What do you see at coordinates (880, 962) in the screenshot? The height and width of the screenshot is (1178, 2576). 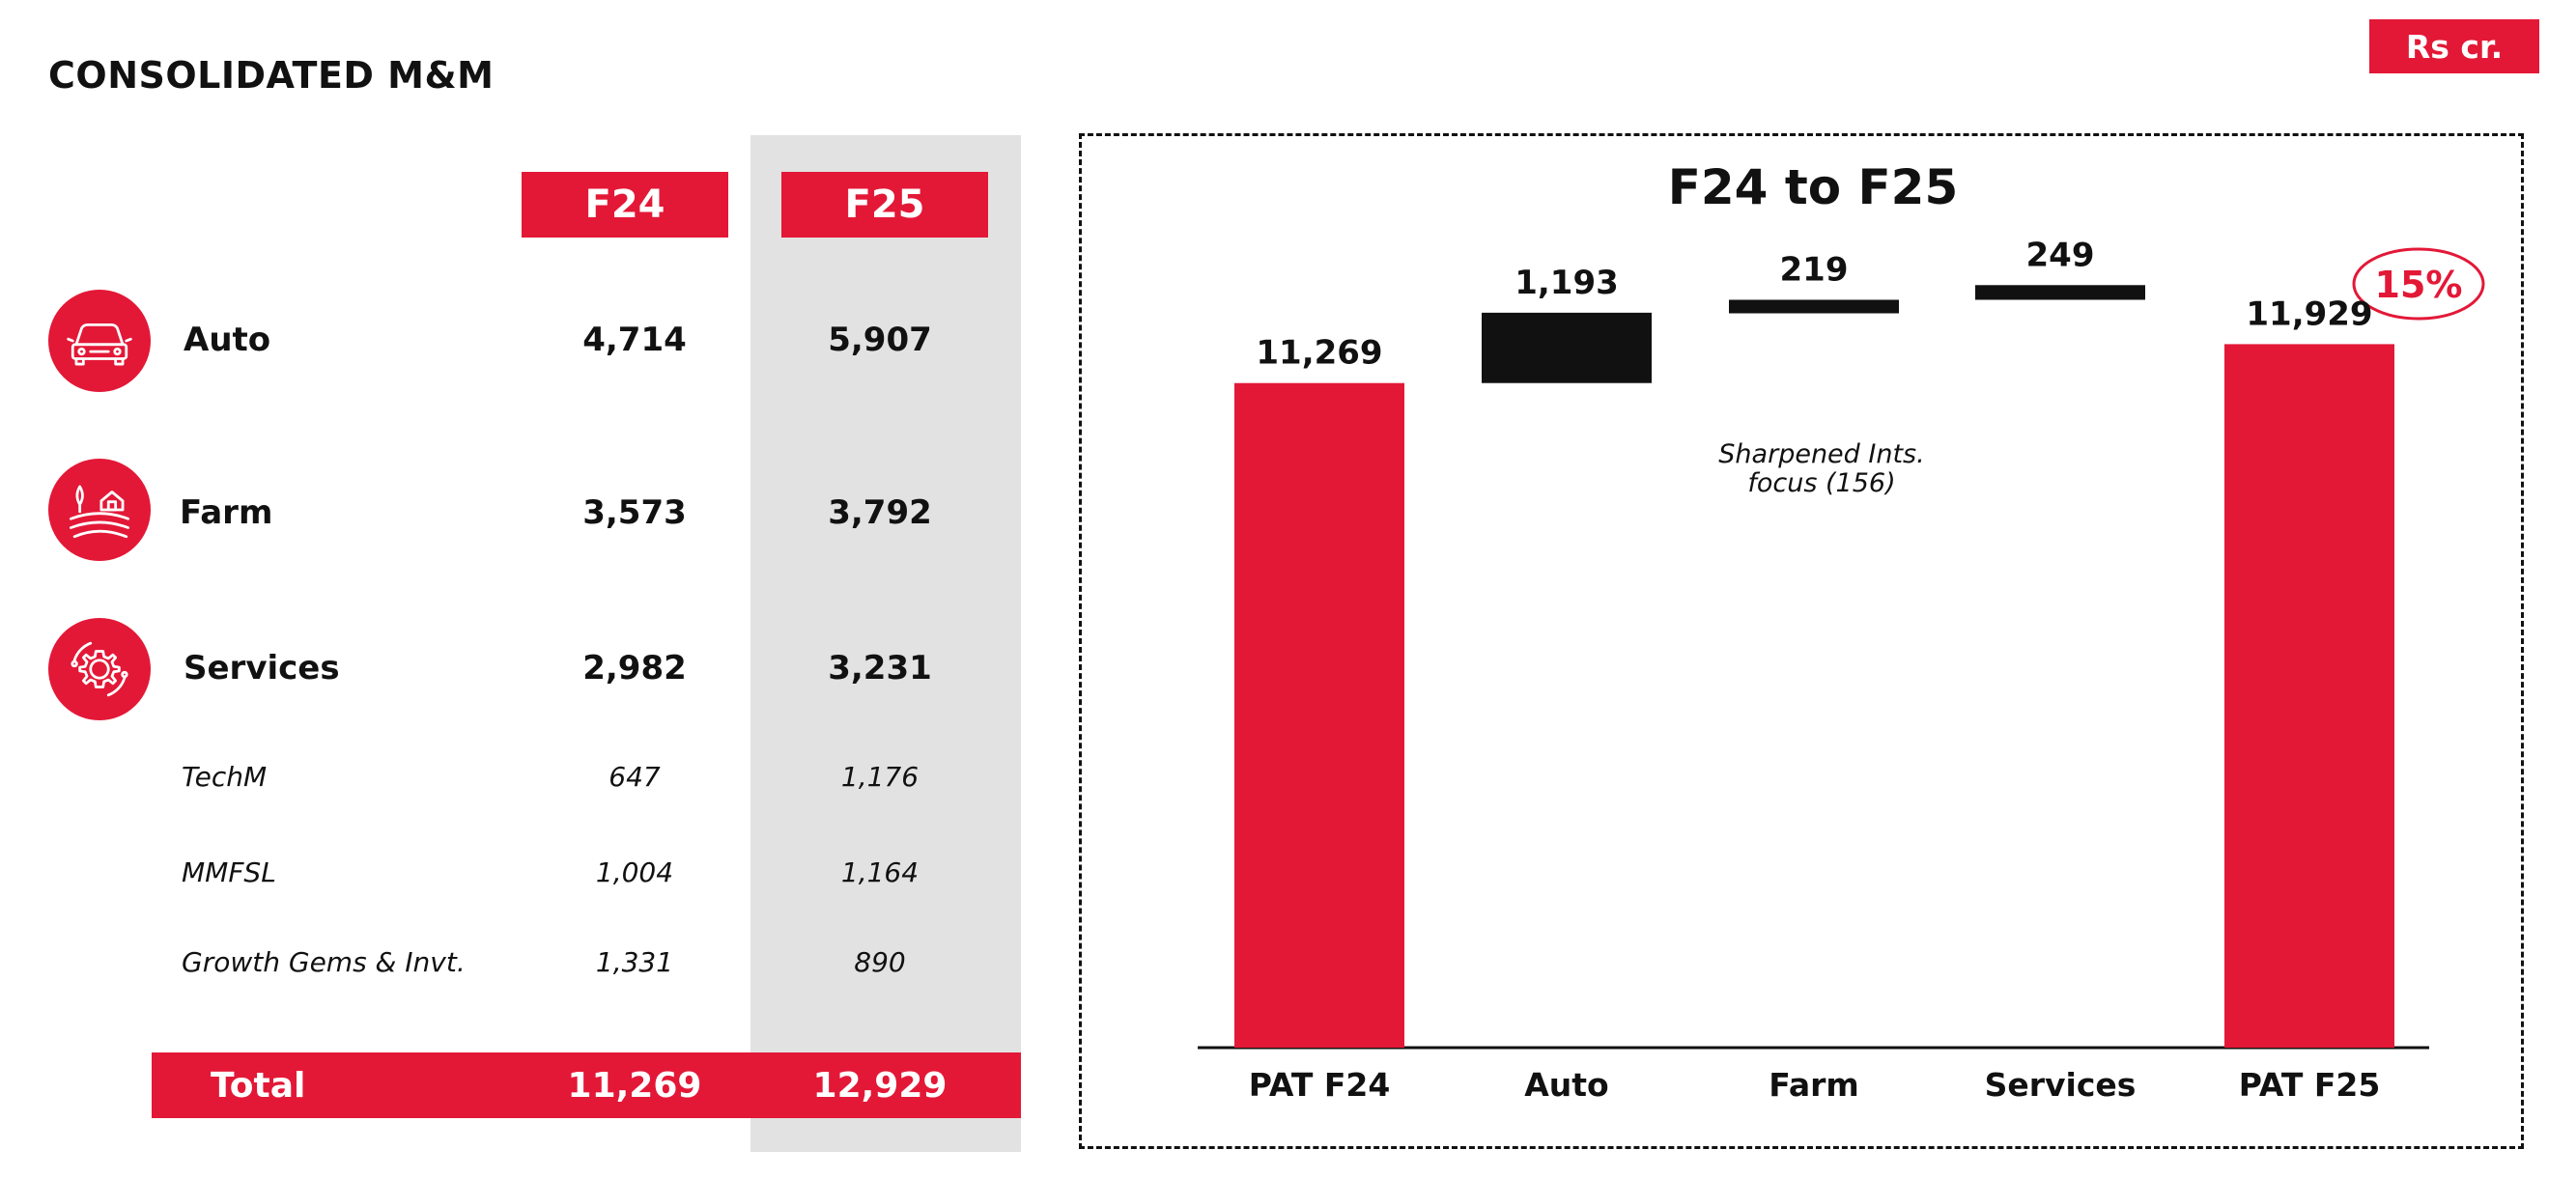 I see `growth-gems-f25-value: 890` at bounding box center [880, 962].